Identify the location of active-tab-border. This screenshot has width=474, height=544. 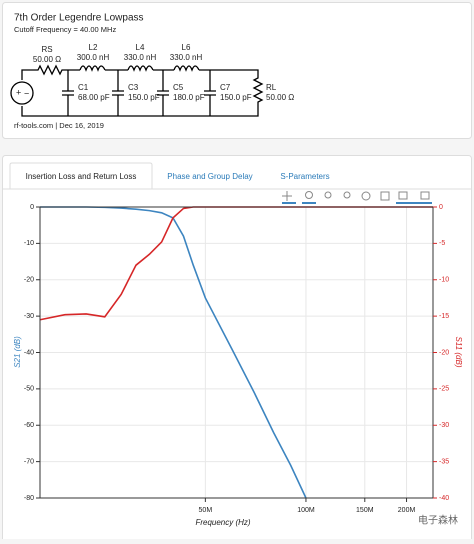
(81, 175).